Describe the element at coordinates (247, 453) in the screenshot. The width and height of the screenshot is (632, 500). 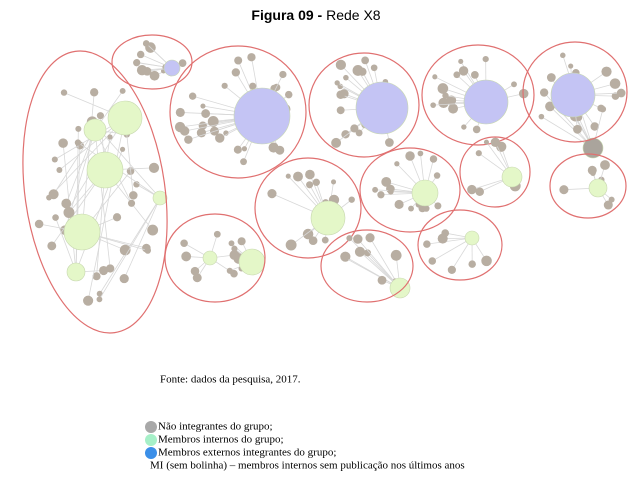
I see `legend-text: Membros externos integrantes do grupo;` at that location.